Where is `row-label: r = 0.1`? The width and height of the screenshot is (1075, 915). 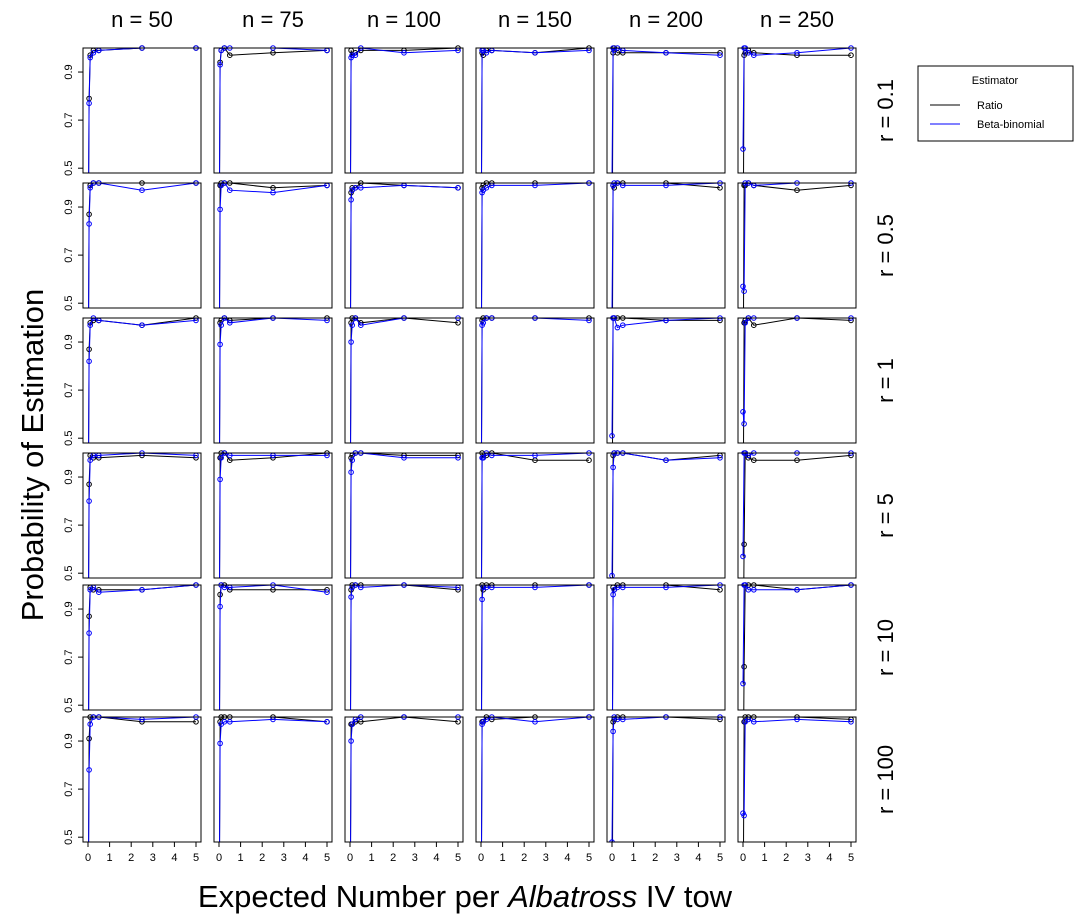
row-label: r = 0.1 is located at coordinates (885, 110).